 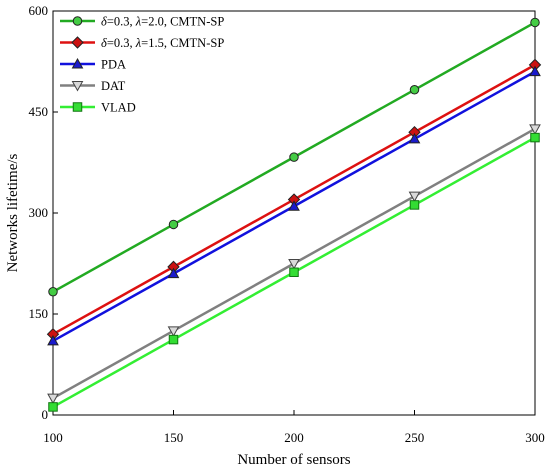 I want to click on x-tick-label: 200, so click(x=294, y=437).